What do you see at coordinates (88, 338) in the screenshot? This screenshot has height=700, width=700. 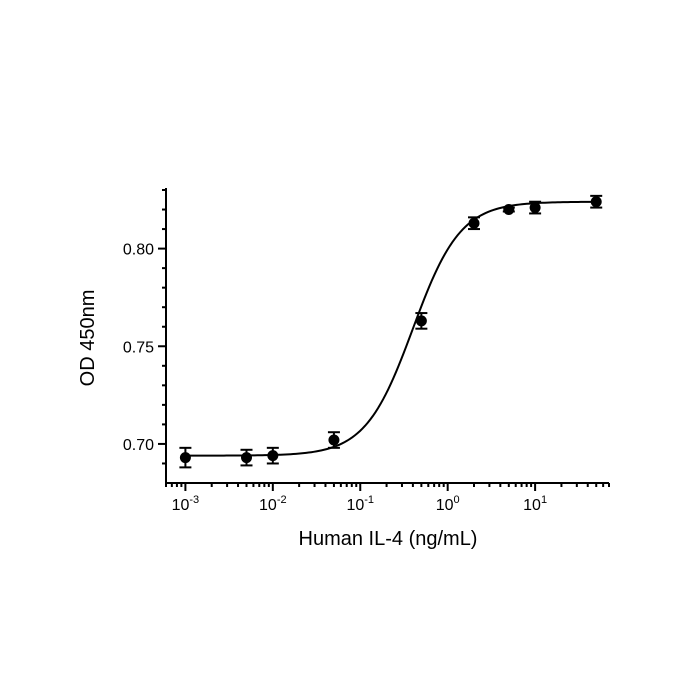 I see `y-axis-title: OD 450nm` at bounding box center [88, 338].